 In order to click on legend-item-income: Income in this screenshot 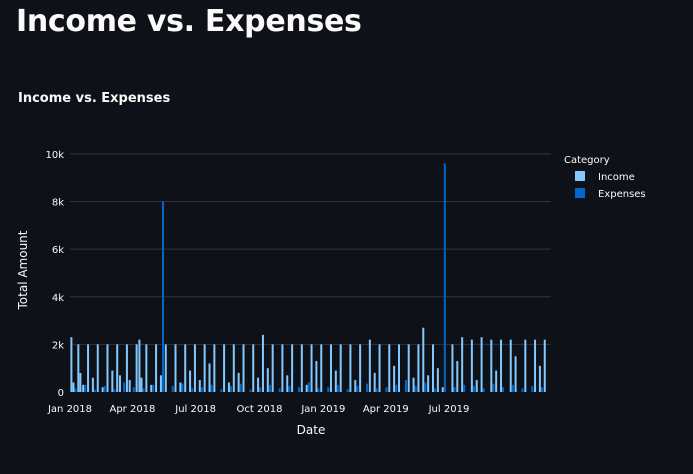, I will do `click(605, 177)`.